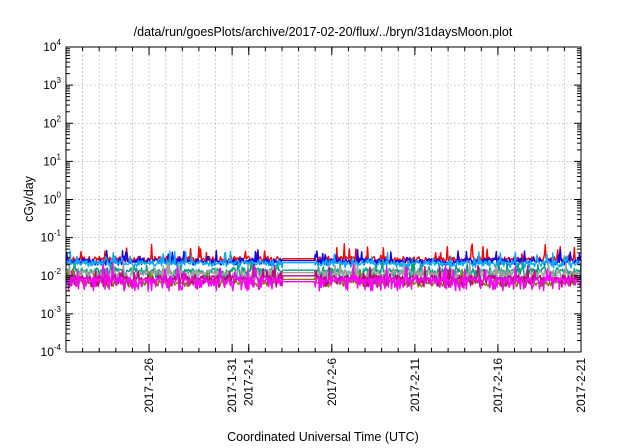 The width and height of the screenshot is (640, 448). What do you see at coordinates (581, 385) in the screenshot?
I see `x-tick-label: 2017-2-21` at bounding box center [581, 385].